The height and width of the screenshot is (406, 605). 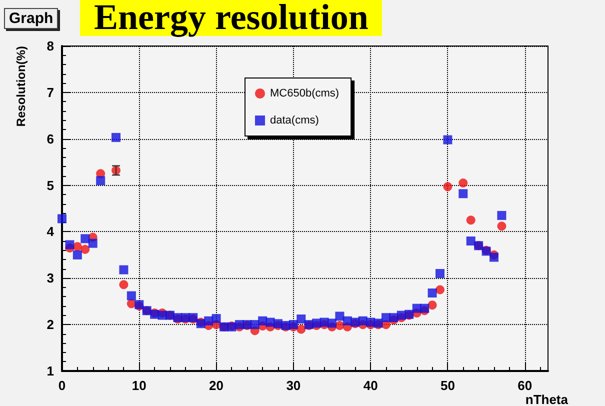 I want to click on y-tick-label: 4, so click(x=50, y=232).